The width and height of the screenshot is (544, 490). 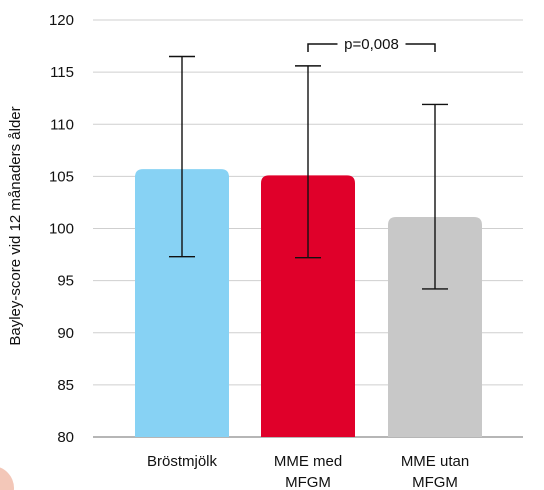 I want to click on x-category-label: Bröstmjölk, so click(x=182, y=461).